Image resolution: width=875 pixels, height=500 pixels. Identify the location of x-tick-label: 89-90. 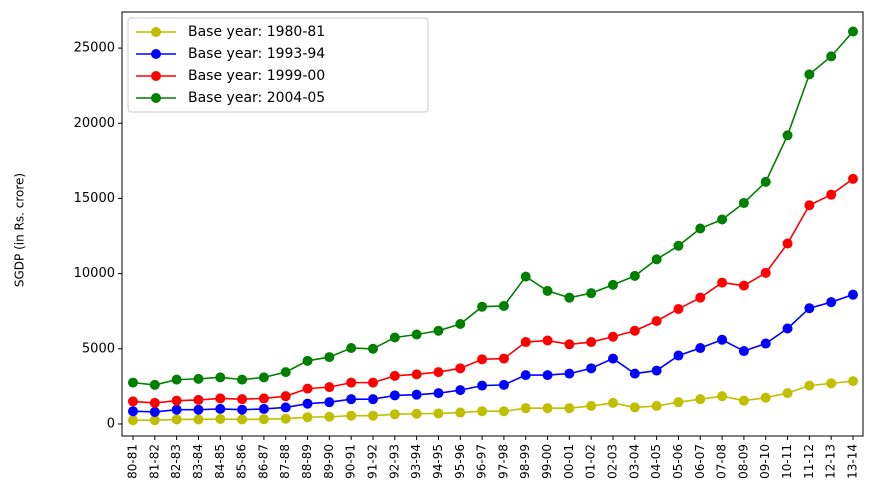
(329, 461).